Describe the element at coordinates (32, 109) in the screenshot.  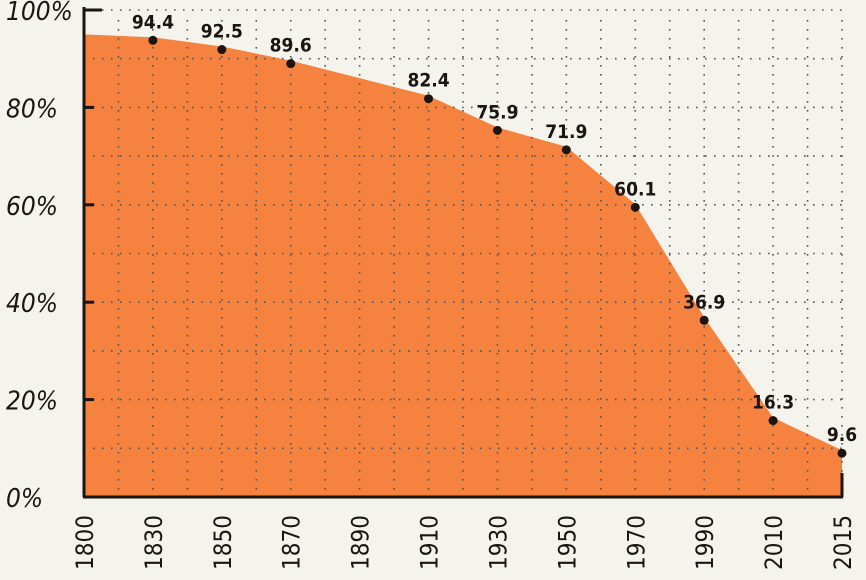
I see `y-tick-label: 80%` at that location.